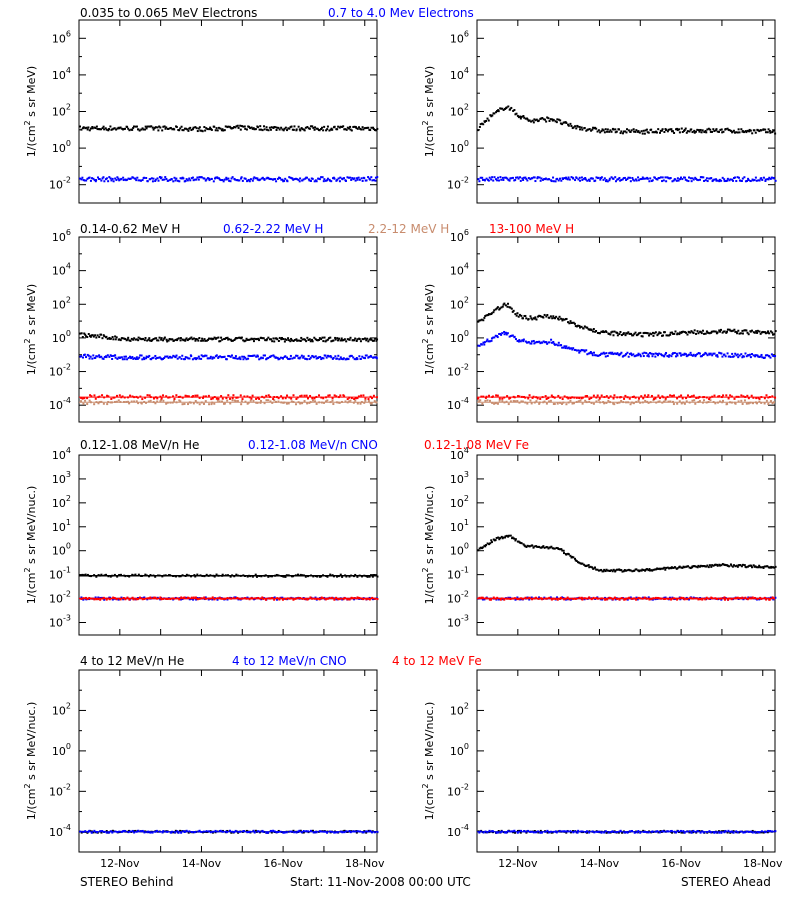 The width and height of the screenshot is (800, 900). Describe the element at coordinates (61, 37) in the screenshot. I see `y-tick-label: 10⁶` at that location.